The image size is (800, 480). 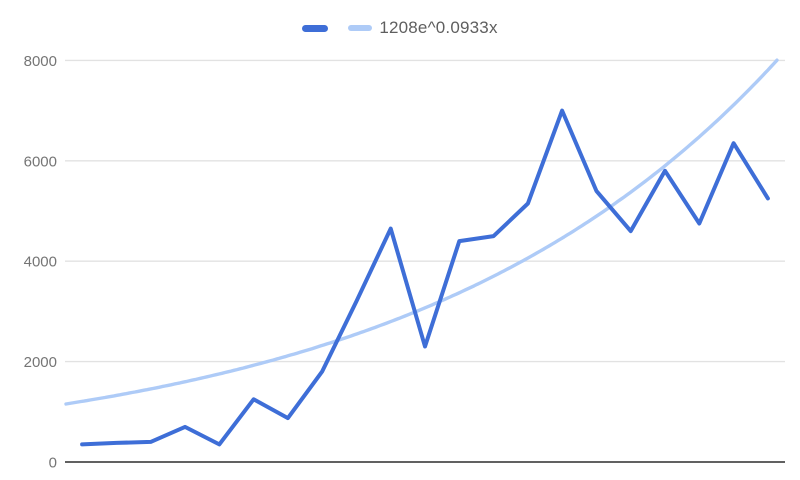 I want to click on series-legend-dash-icon, so click(x=315, y=28).